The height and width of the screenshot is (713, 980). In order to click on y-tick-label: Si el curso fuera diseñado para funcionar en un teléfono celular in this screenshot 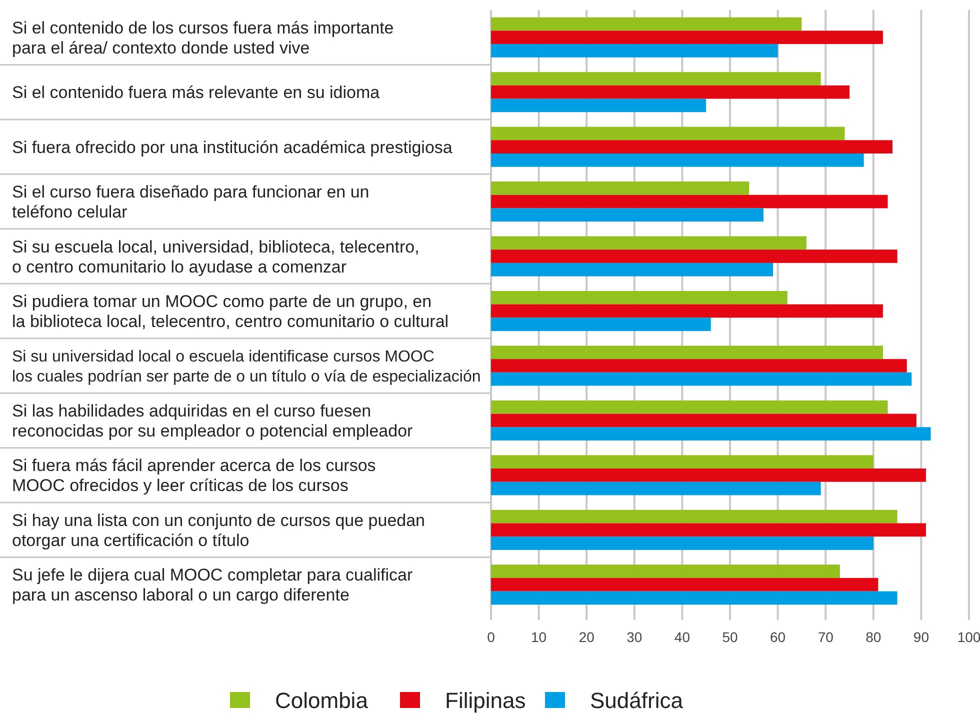, I will do `click(191, 202)`.